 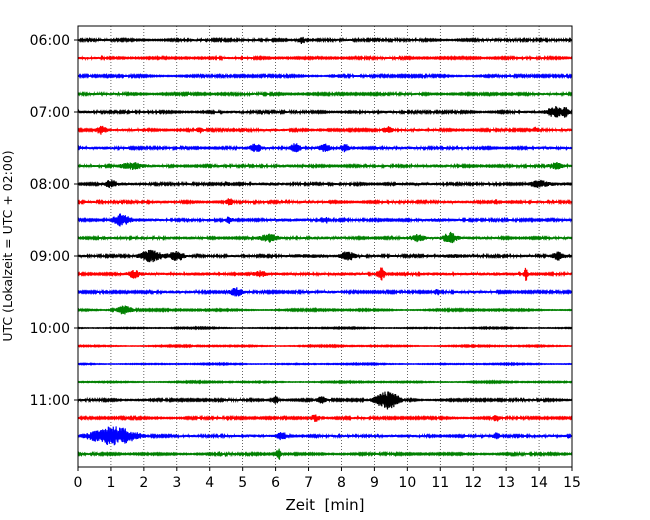 I want to click on x-tick-label: 1, so click(x=110, y=483).